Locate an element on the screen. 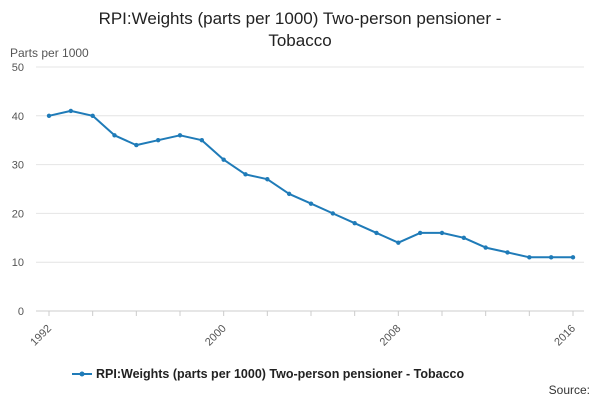 The height and width of the screenshot is (400, 600). y-axis-ticks: 0 10 20 30 40 50 is located at coordinates (18, 190).